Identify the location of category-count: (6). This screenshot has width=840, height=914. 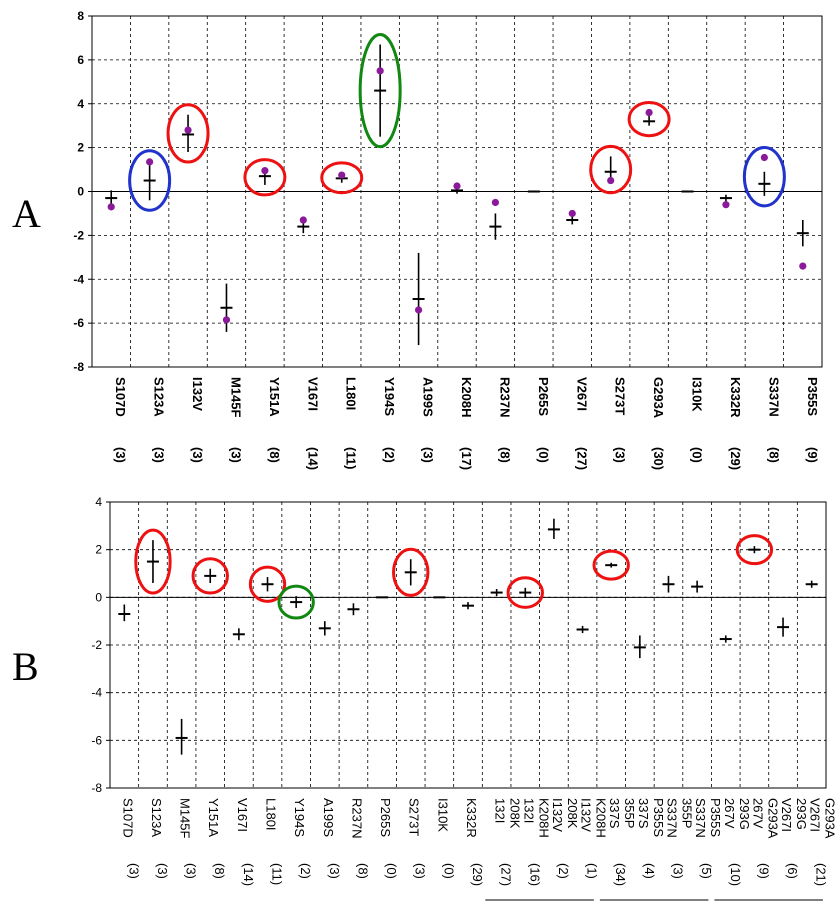
(792, 871).